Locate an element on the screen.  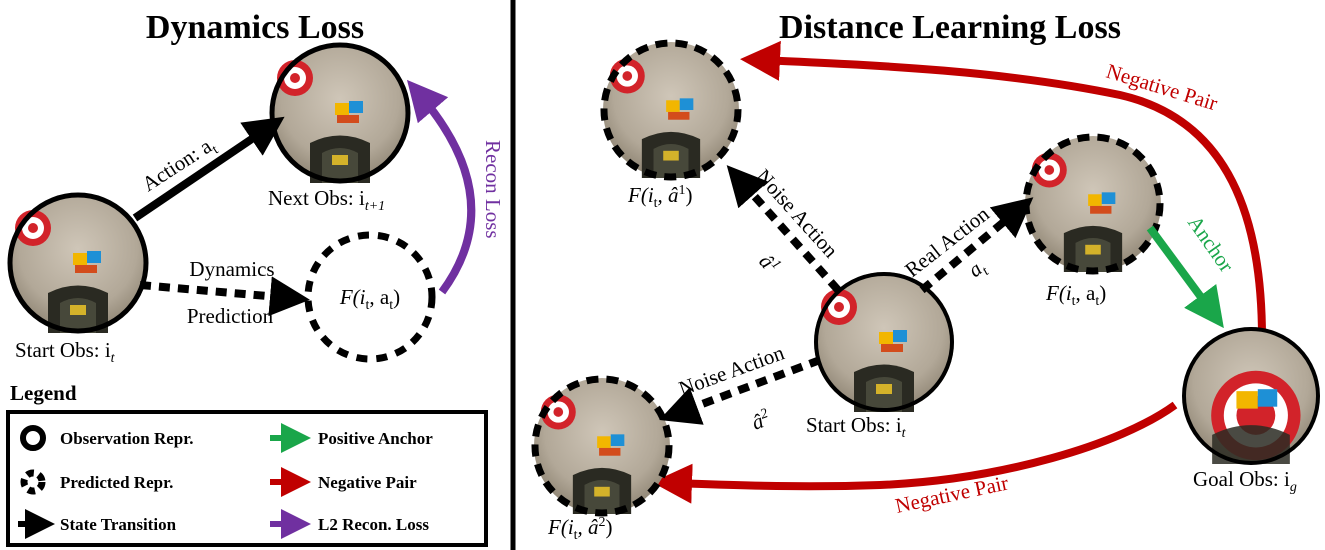
dashed-circle-icon is located at coordinates (33, 482).